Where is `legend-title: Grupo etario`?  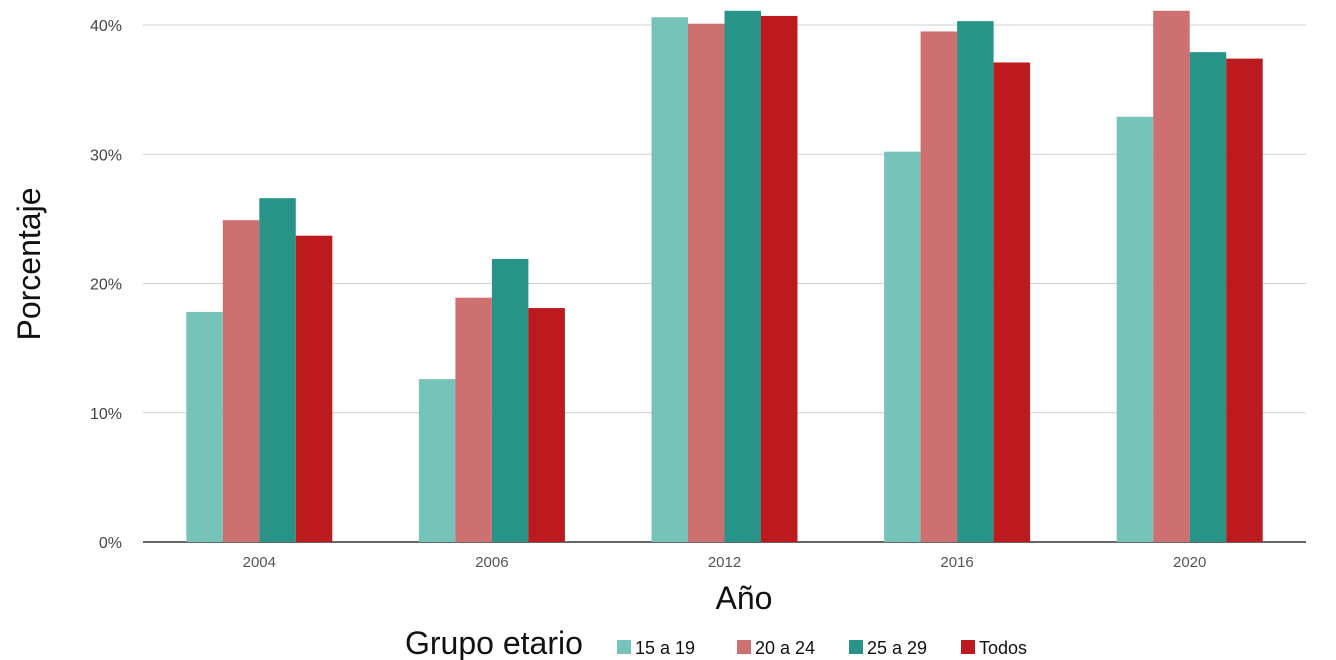 legend-title: Grupo etario is located at coordinates (494, 642).